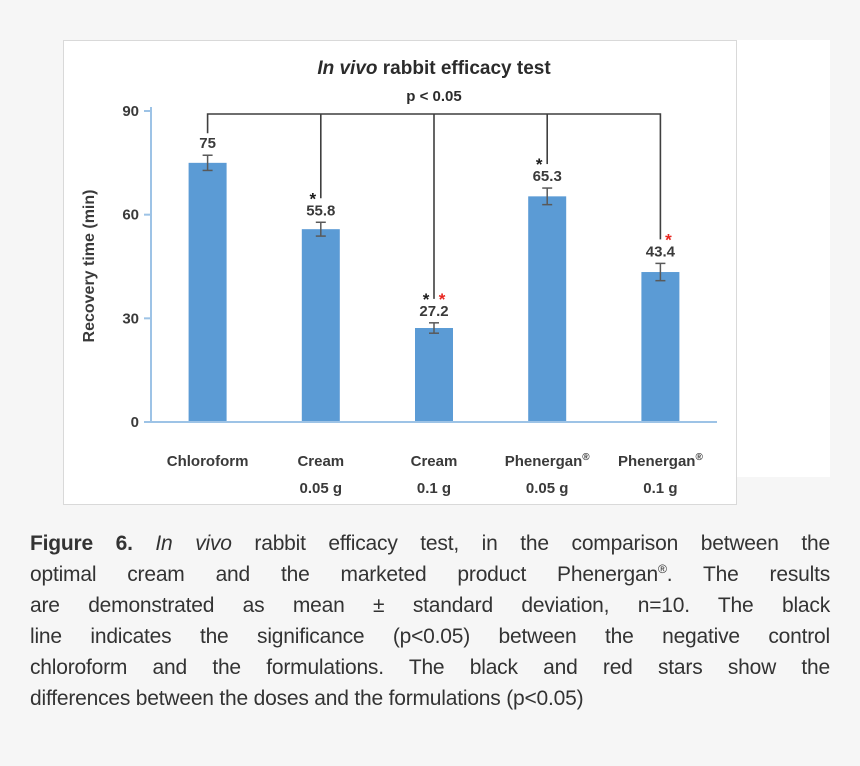  I want to click on caption-figure-label: Figure 6., so click(93, 543).